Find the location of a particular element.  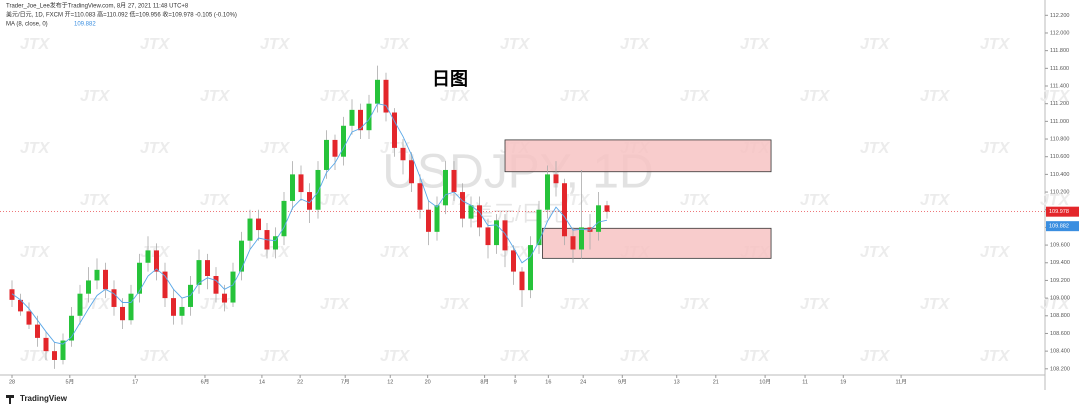

x-tick-label: 8月 is located at coordinates (484, 381).